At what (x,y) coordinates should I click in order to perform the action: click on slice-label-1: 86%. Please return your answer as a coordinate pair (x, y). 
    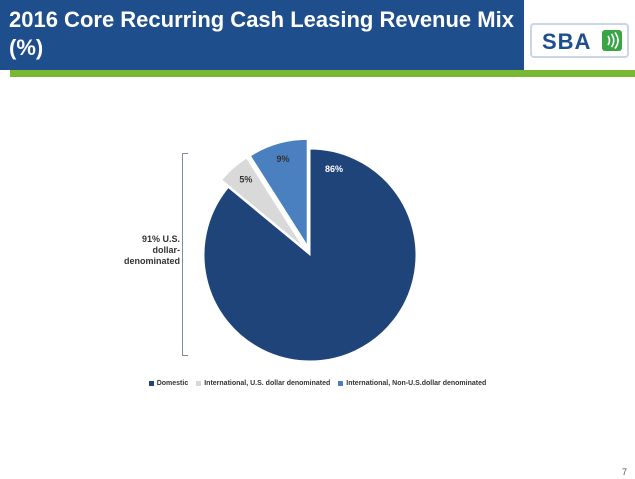
    Looking at the image, I should click on (334, 169).